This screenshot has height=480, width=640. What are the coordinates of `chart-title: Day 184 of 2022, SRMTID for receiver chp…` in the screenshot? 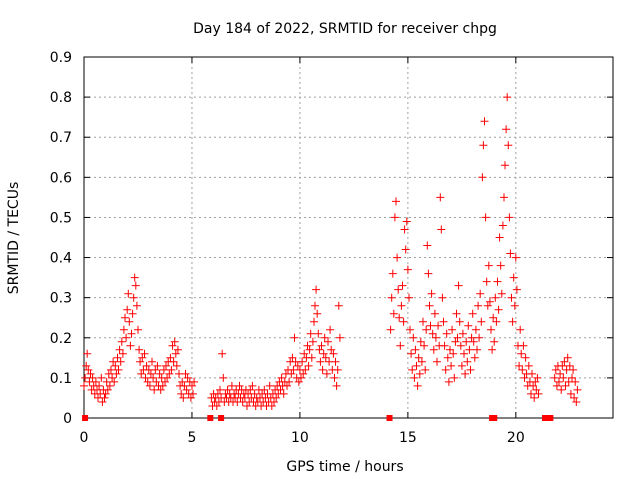 It's located at (345, 29).